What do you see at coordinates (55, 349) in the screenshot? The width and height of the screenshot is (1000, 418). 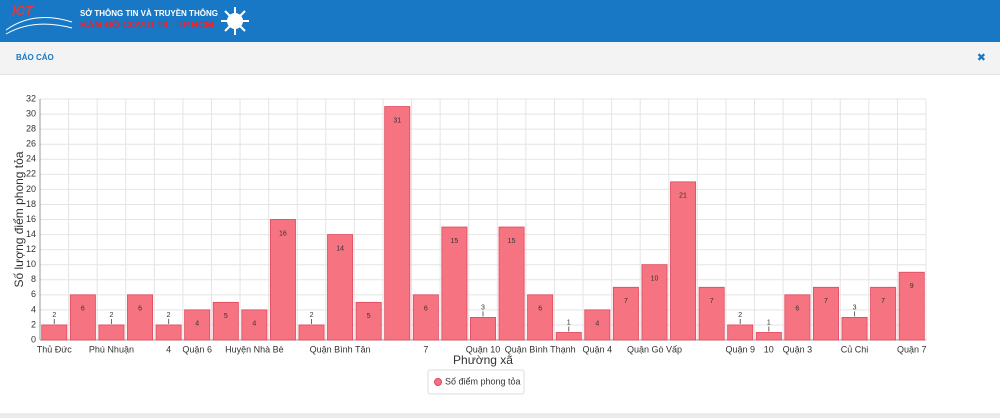 I see `x-tick-label: Thủ Đức` at bounding box center [55, 349].